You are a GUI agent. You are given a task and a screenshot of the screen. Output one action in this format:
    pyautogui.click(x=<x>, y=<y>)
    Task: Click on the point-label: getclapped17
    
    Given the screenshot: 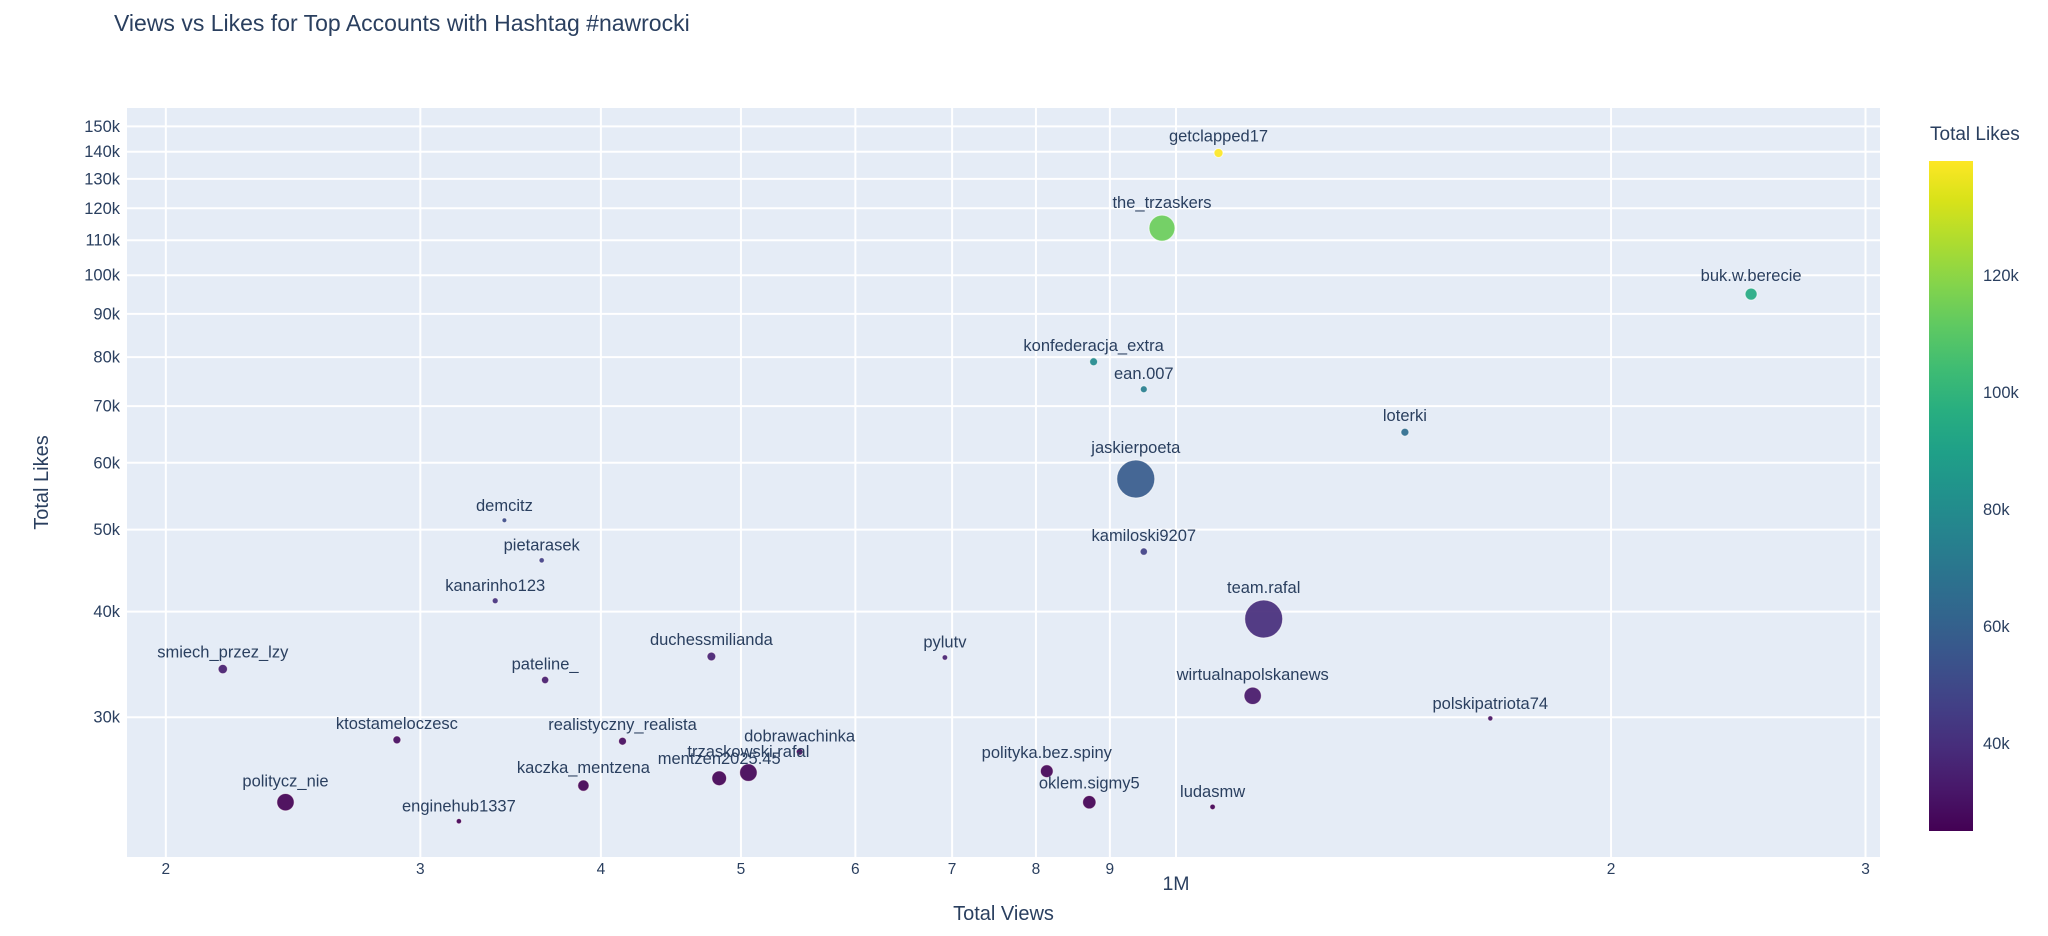 What is the action you would take?
    pyautogui.click(x=1218, y=137)
    